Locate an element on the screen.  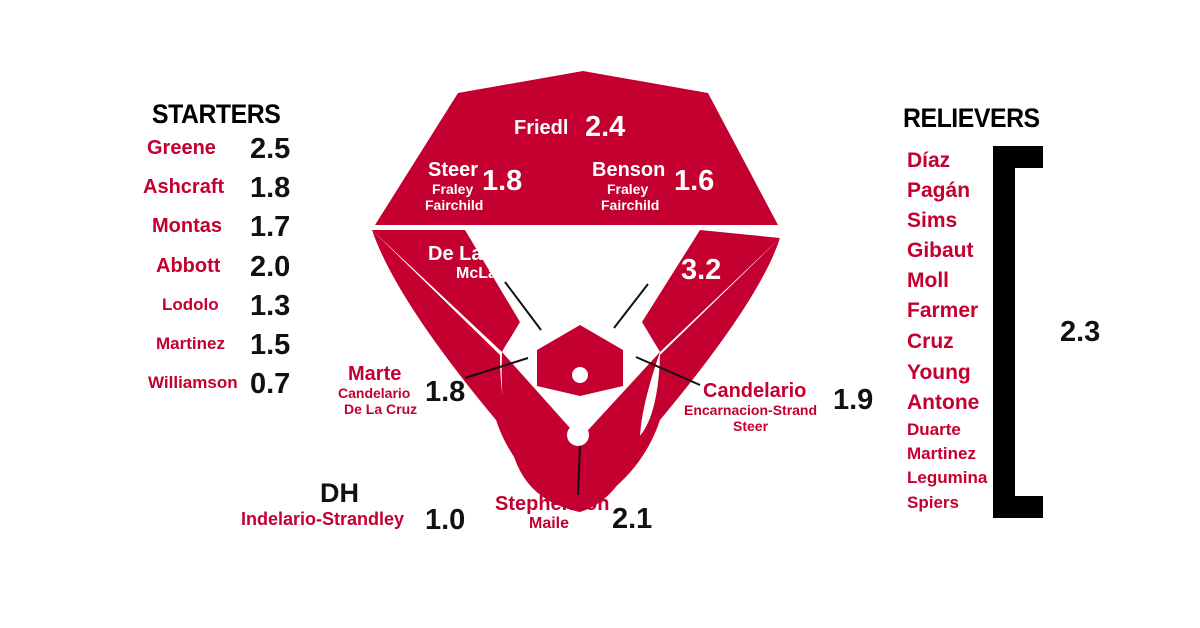
starter-name: Ashcraft is located at coordinates (184, 187).